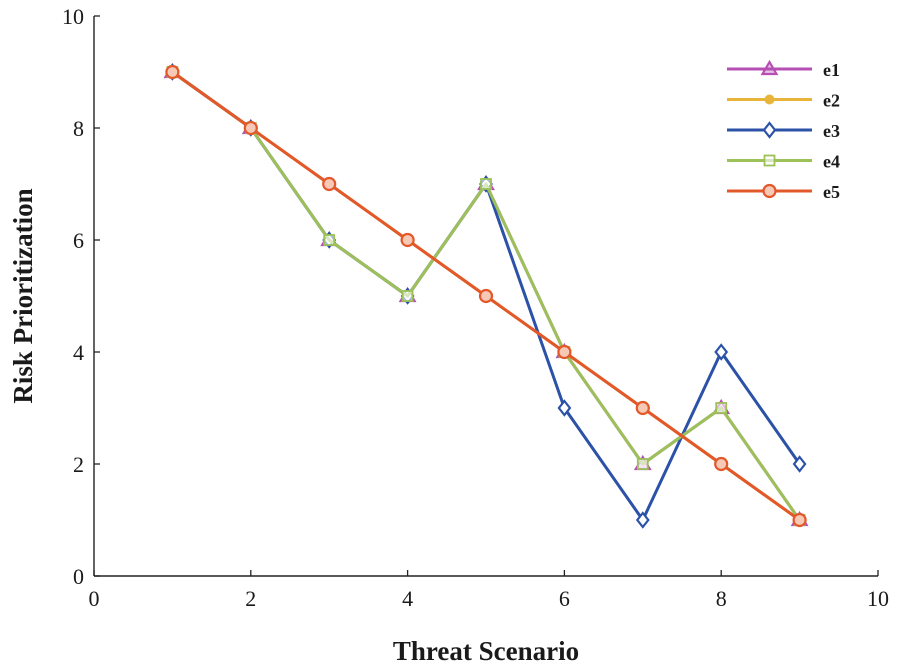  I want to click on legend-item-e5: e5, so click(783, 192).